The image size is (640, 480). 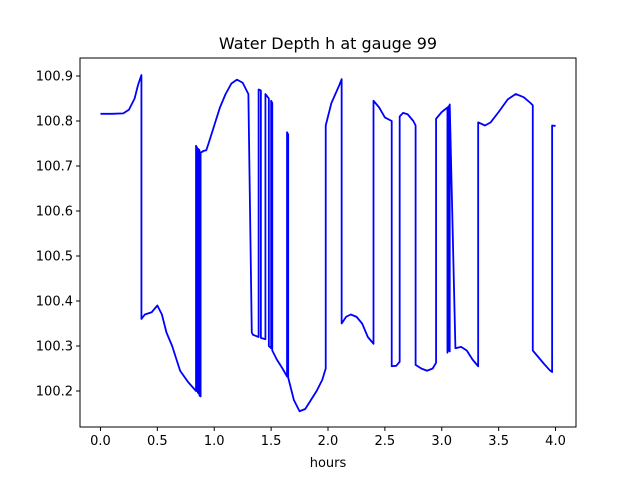 I want to click on y-tick-label: 100.7, so click(x=54, y=167).